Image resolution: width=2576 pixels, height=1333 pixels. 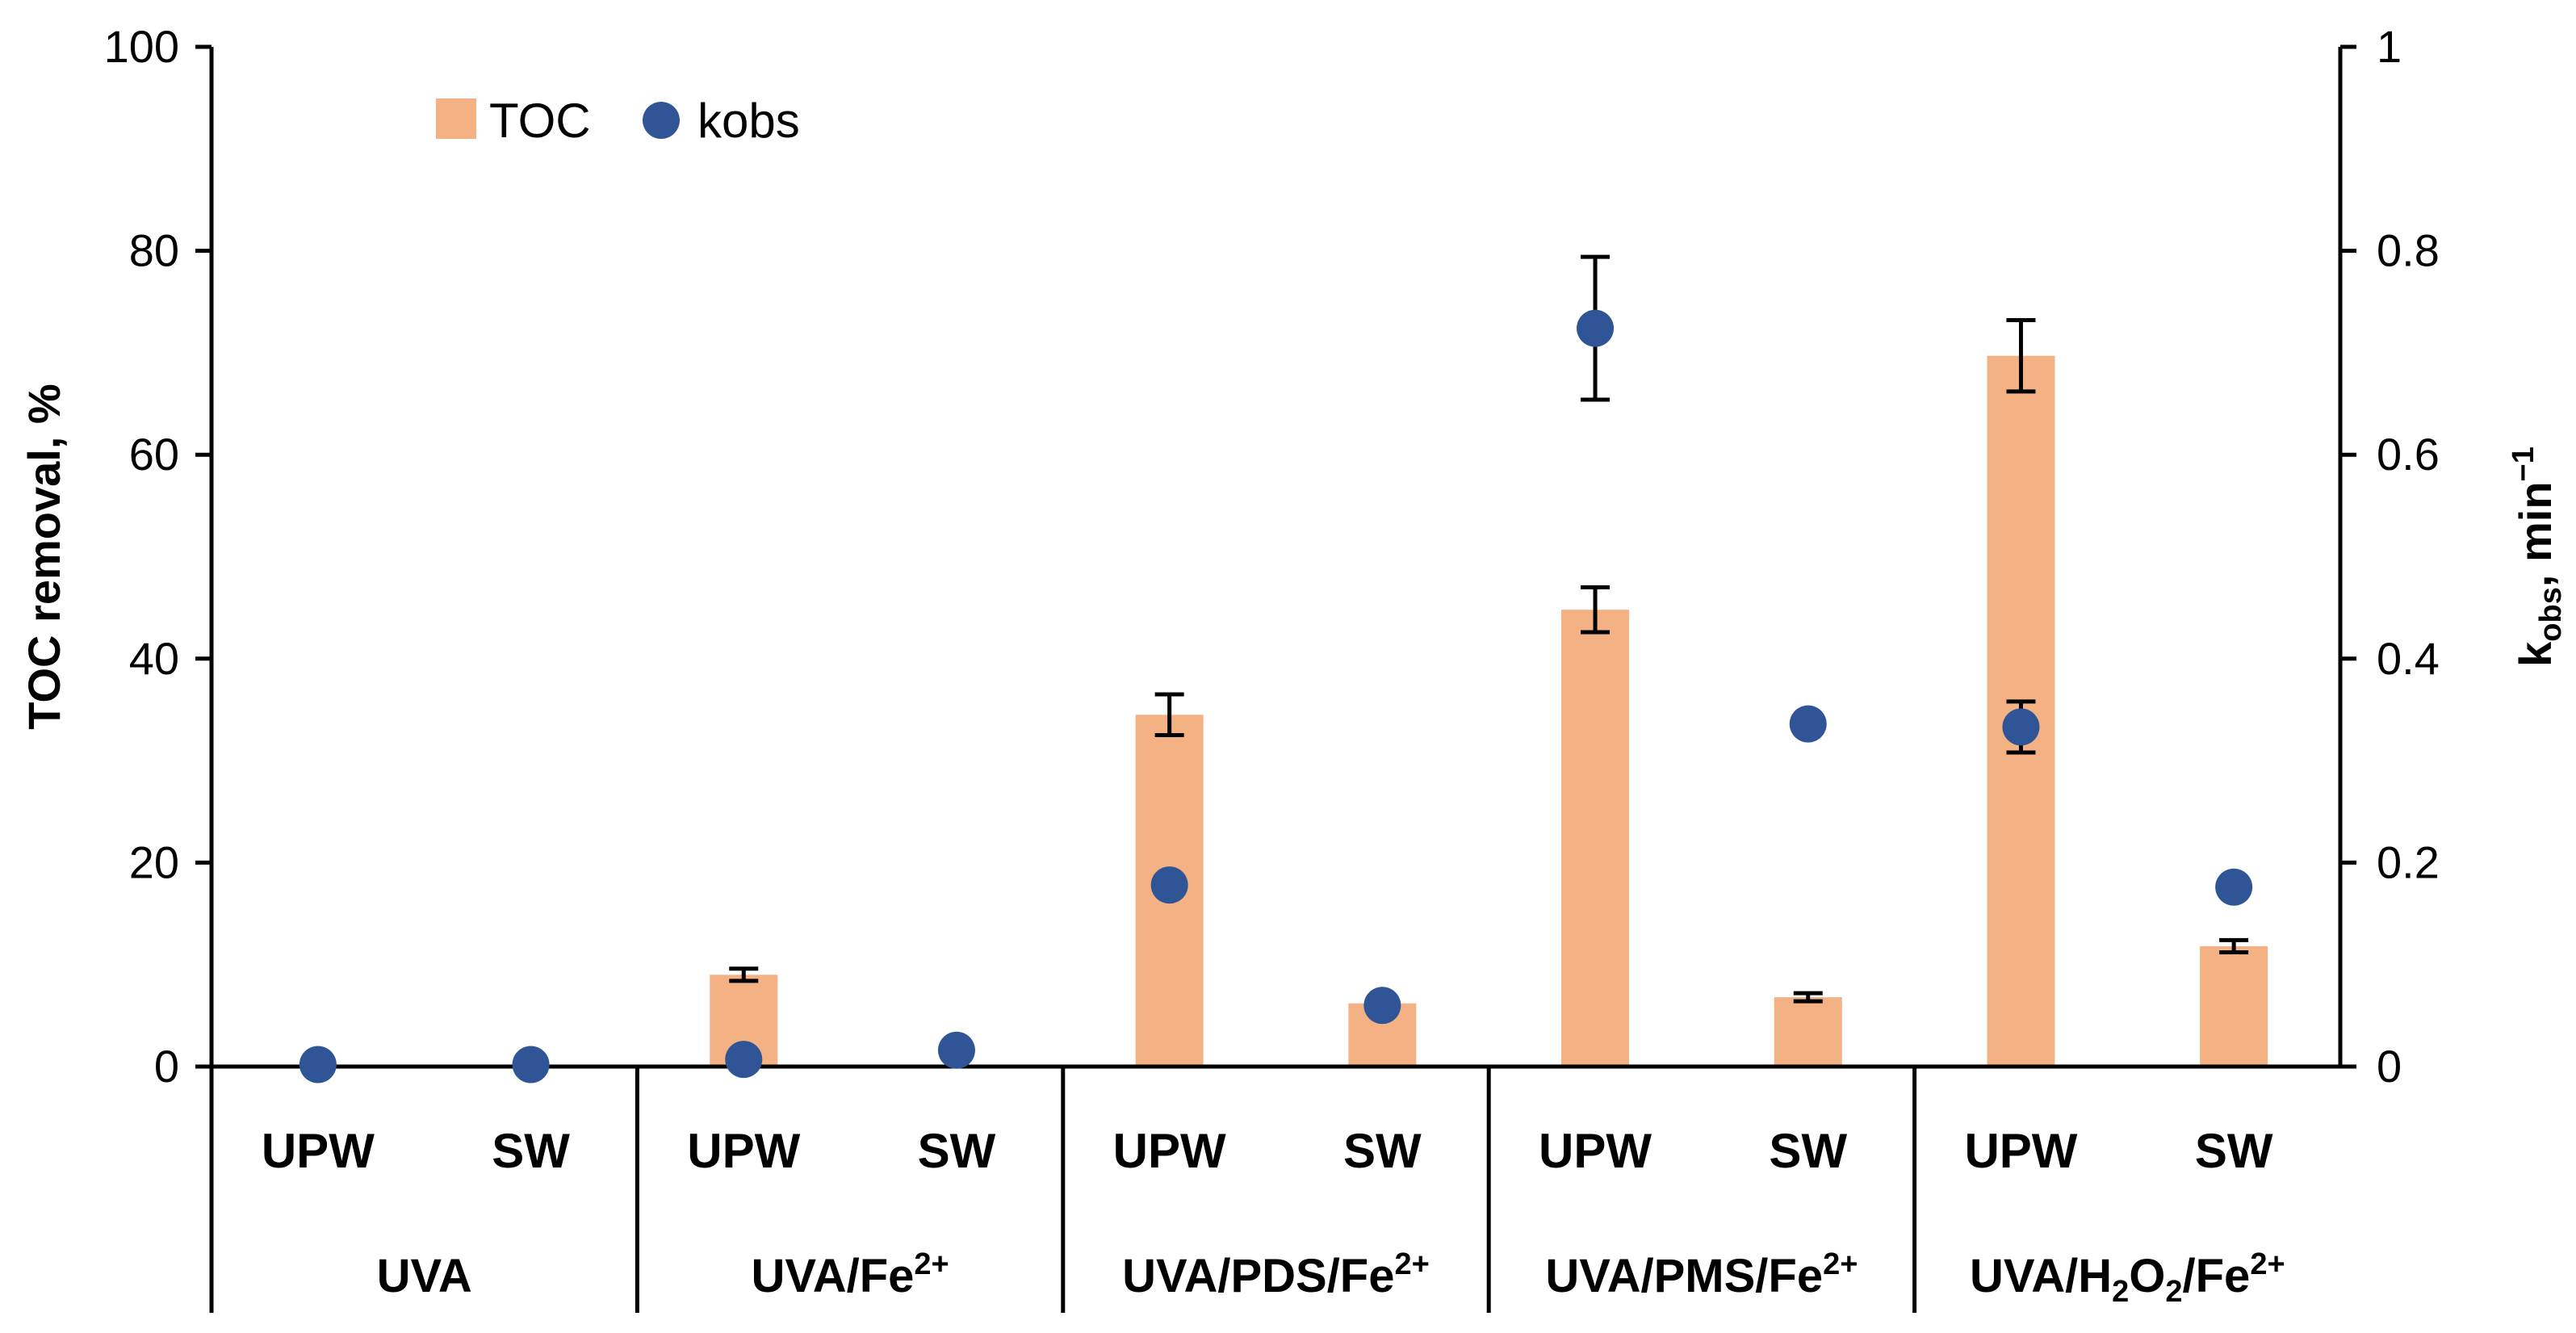 What do you see at coordinates (166, 1066) in the screenshot?
I see `left-tick-label: 0` at bounding box center [166, 1066].